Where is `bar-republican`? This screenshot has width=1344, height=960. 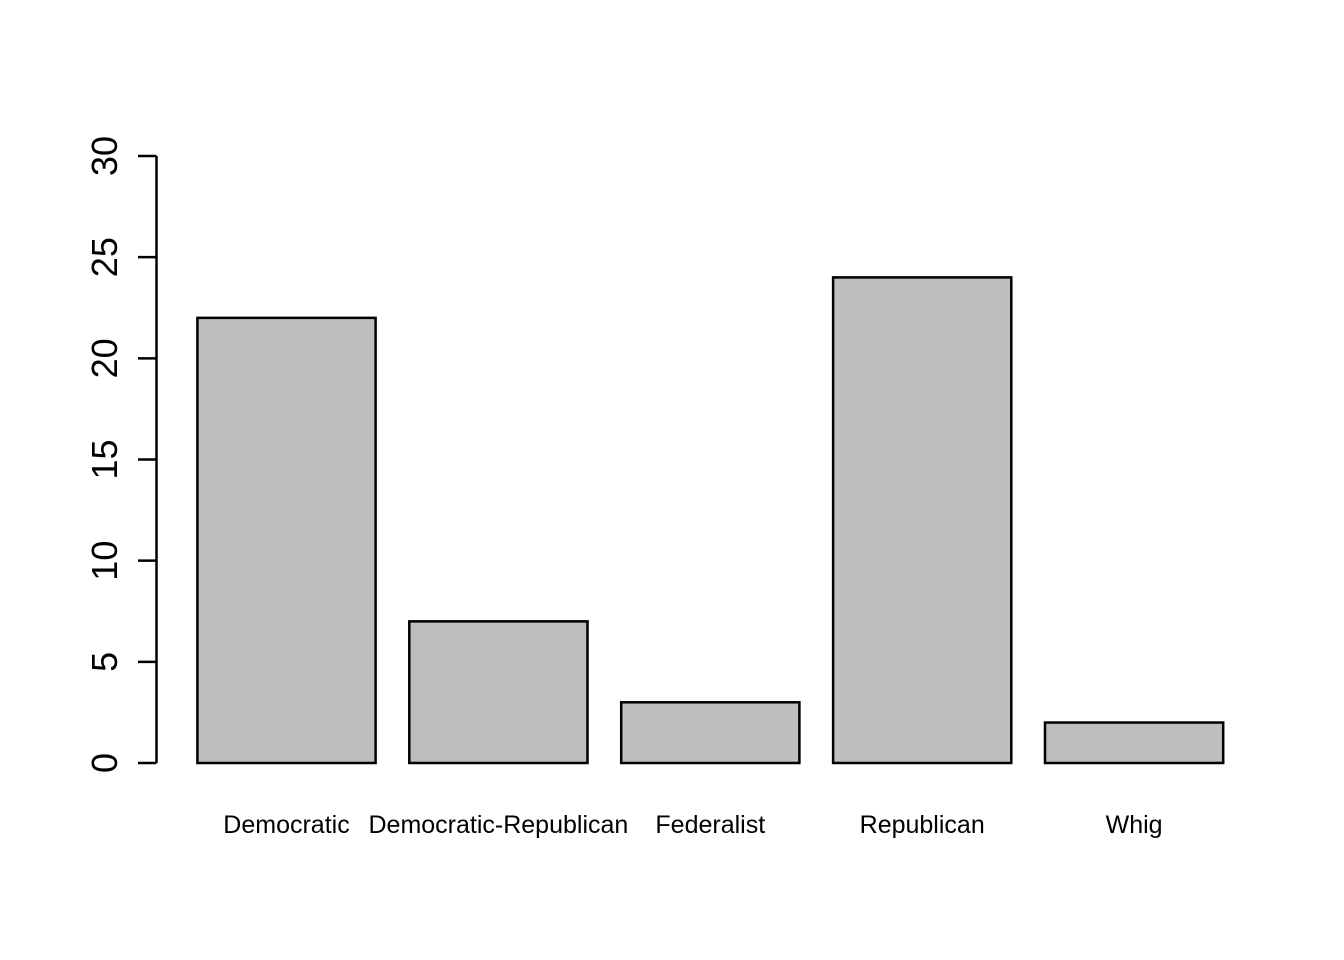 bar-republican is located at coordinates (922, 520).